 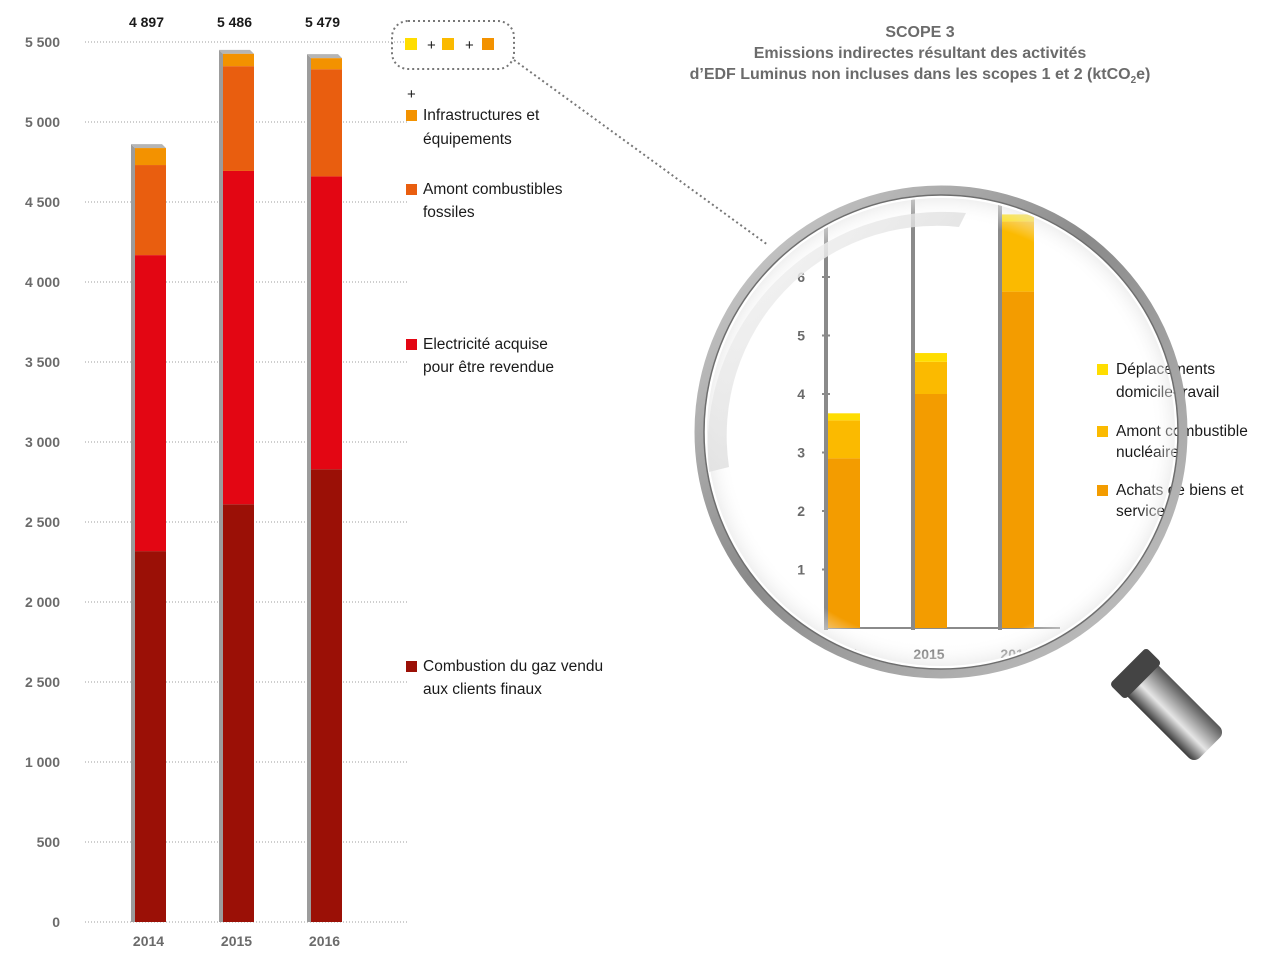 What do you see at coordinates (467, 139) in the screenshot?
I see `legend-label: équipements` at bounding box center [467, 139].